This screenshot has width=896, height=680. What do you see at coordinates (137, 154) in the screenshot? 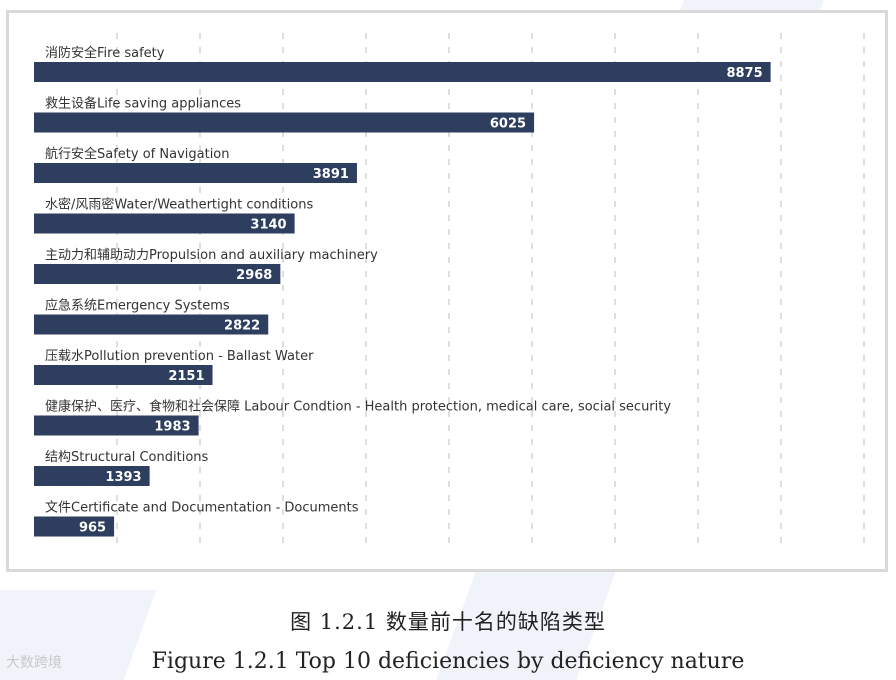
I see `category-label: 航行安全Safety of Navigation` at bounding box center [137, 154].